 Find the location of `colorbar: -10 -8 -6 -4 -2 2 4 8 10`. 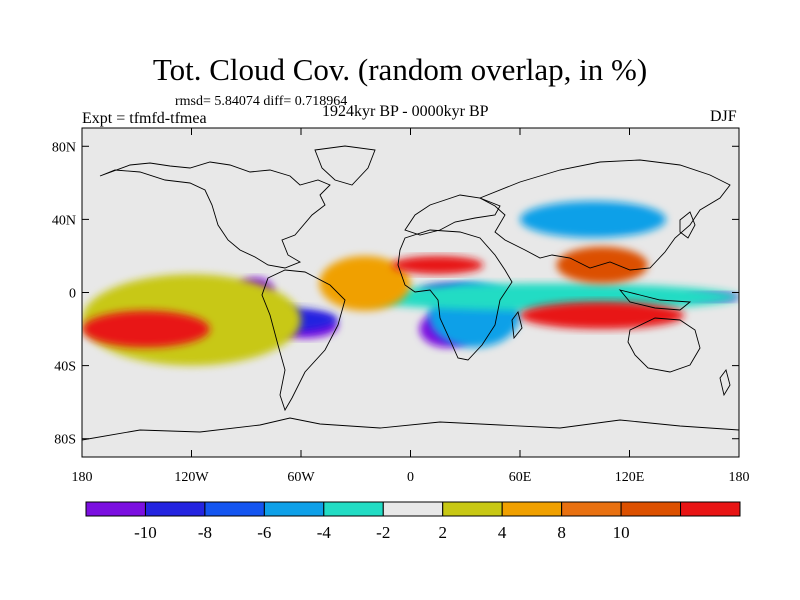

colorbar: -10 -8 -6 -4 -2 2 4 8 10 is located at coordinates (413, 521).